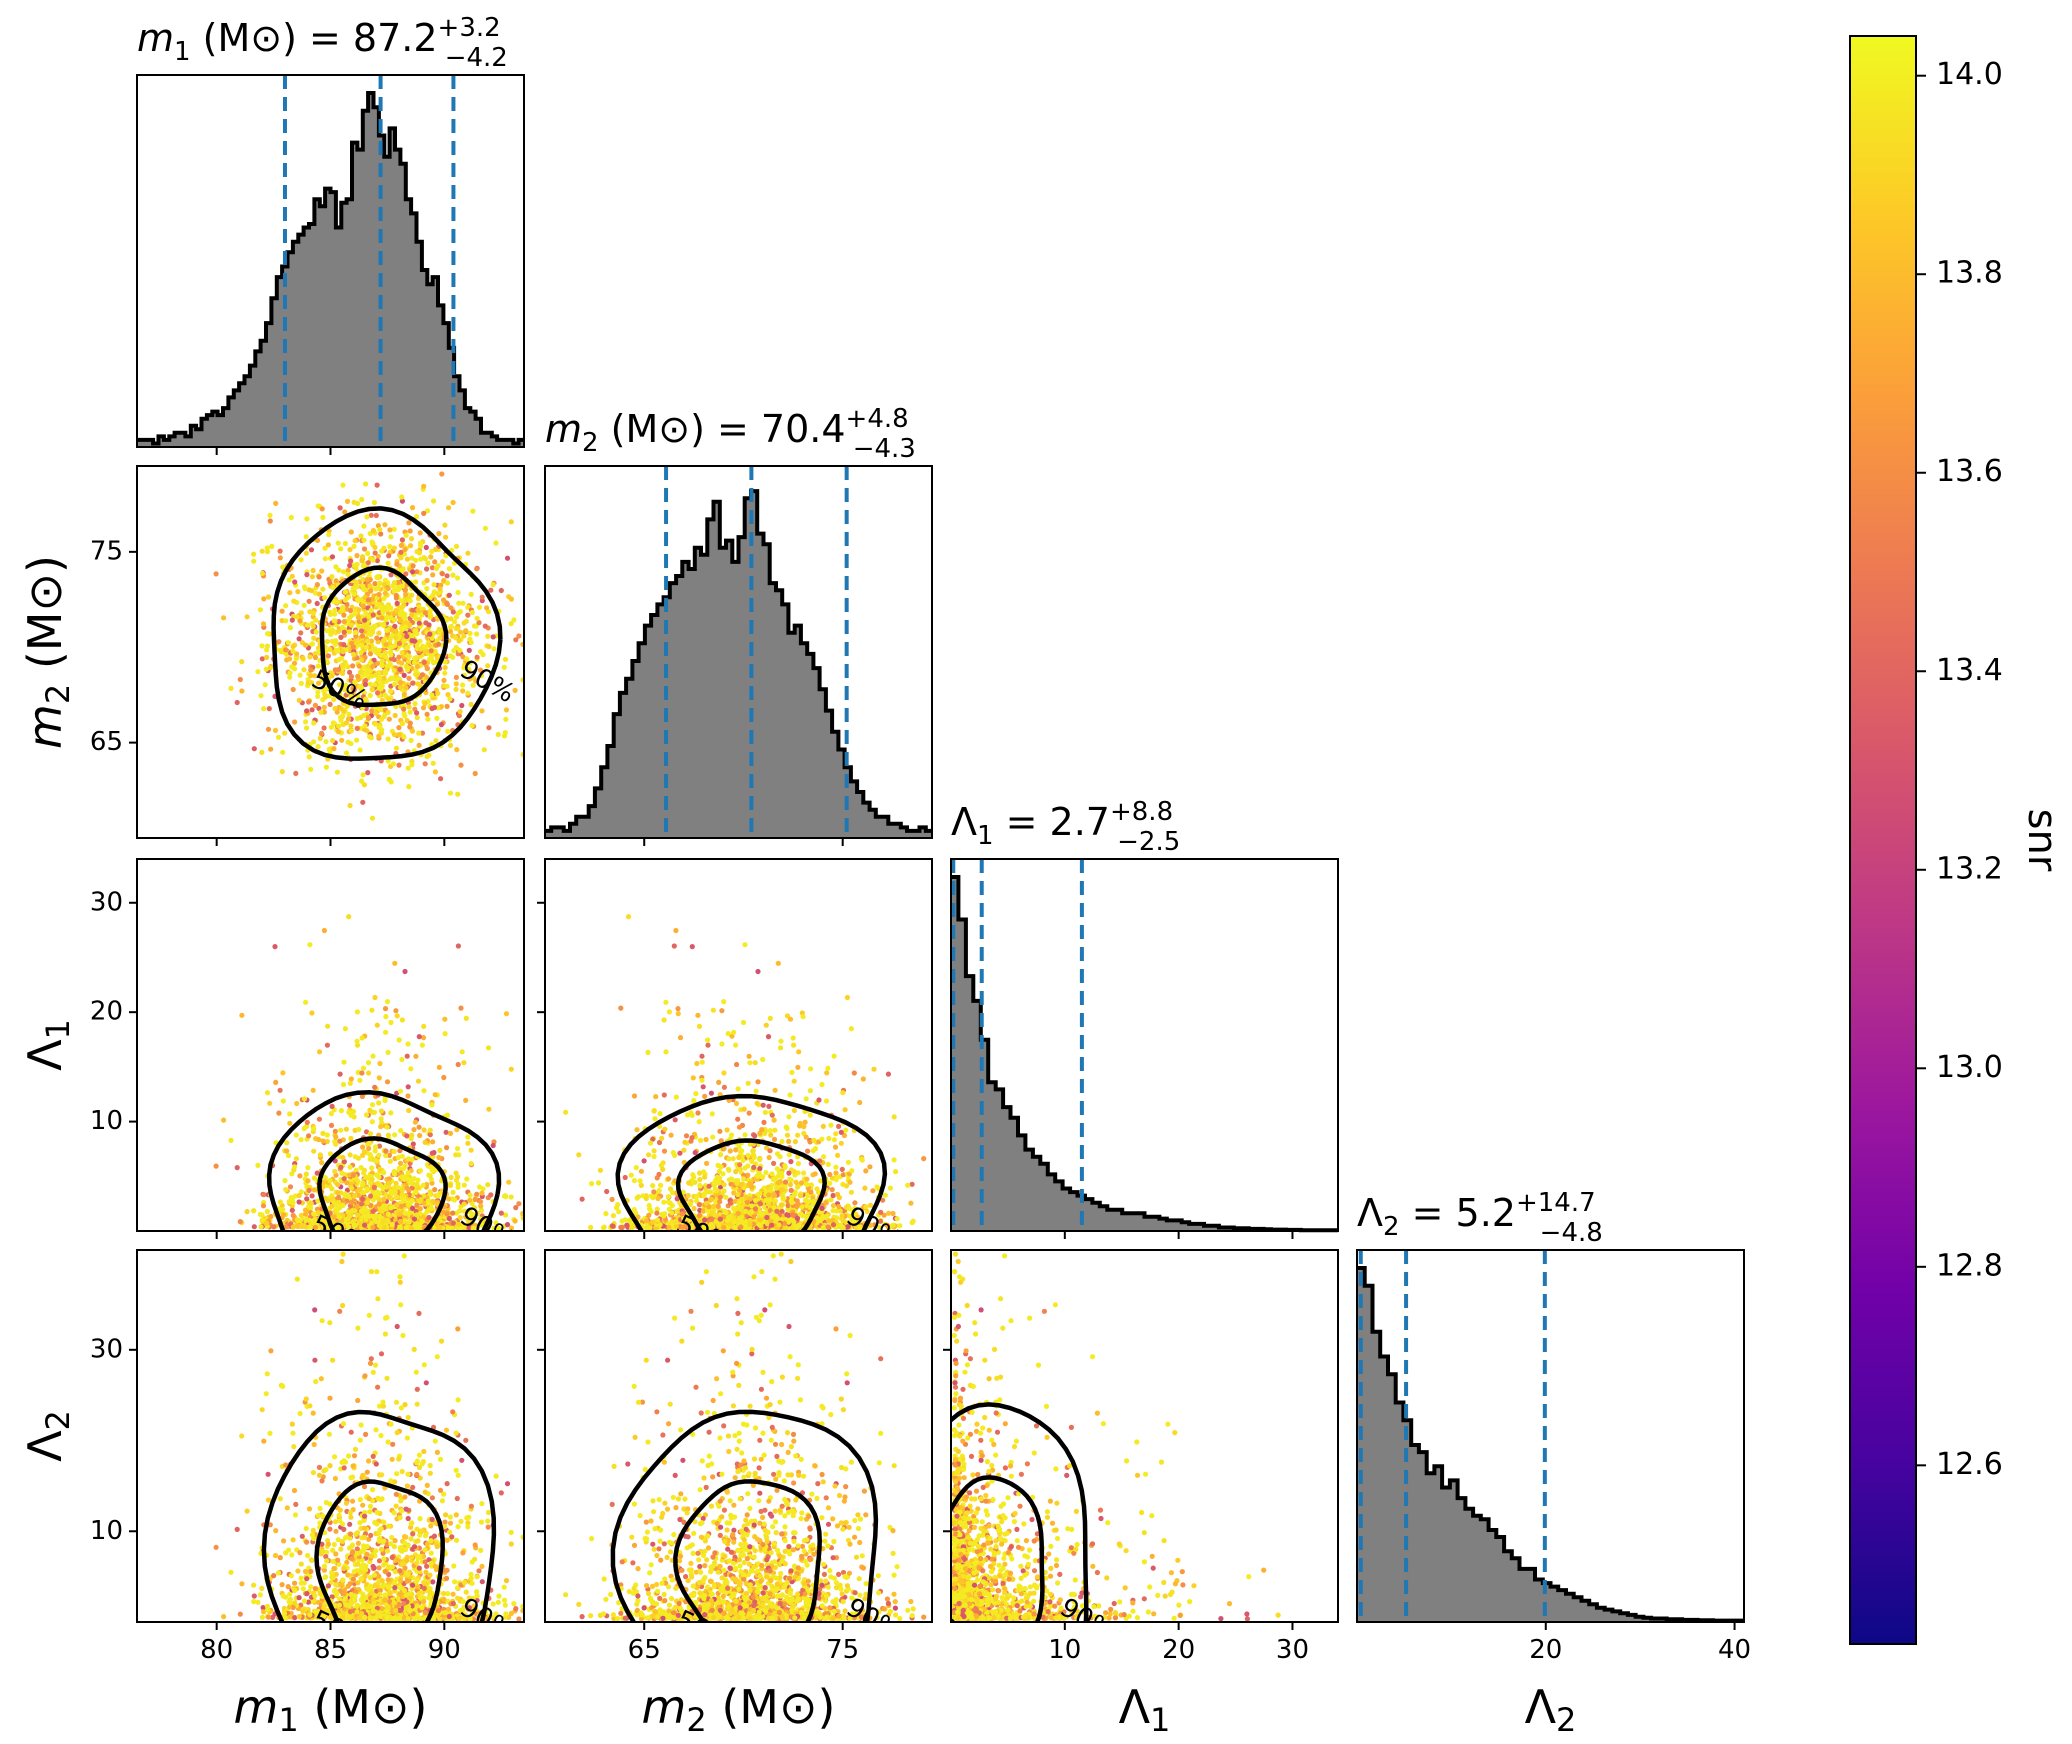 The height and width of the screenshot is (1744, 2072). Describe the element at coordinates (1969, 1464) in the screenshot. I see `colorbar-tick-label: 12.6` at that location.